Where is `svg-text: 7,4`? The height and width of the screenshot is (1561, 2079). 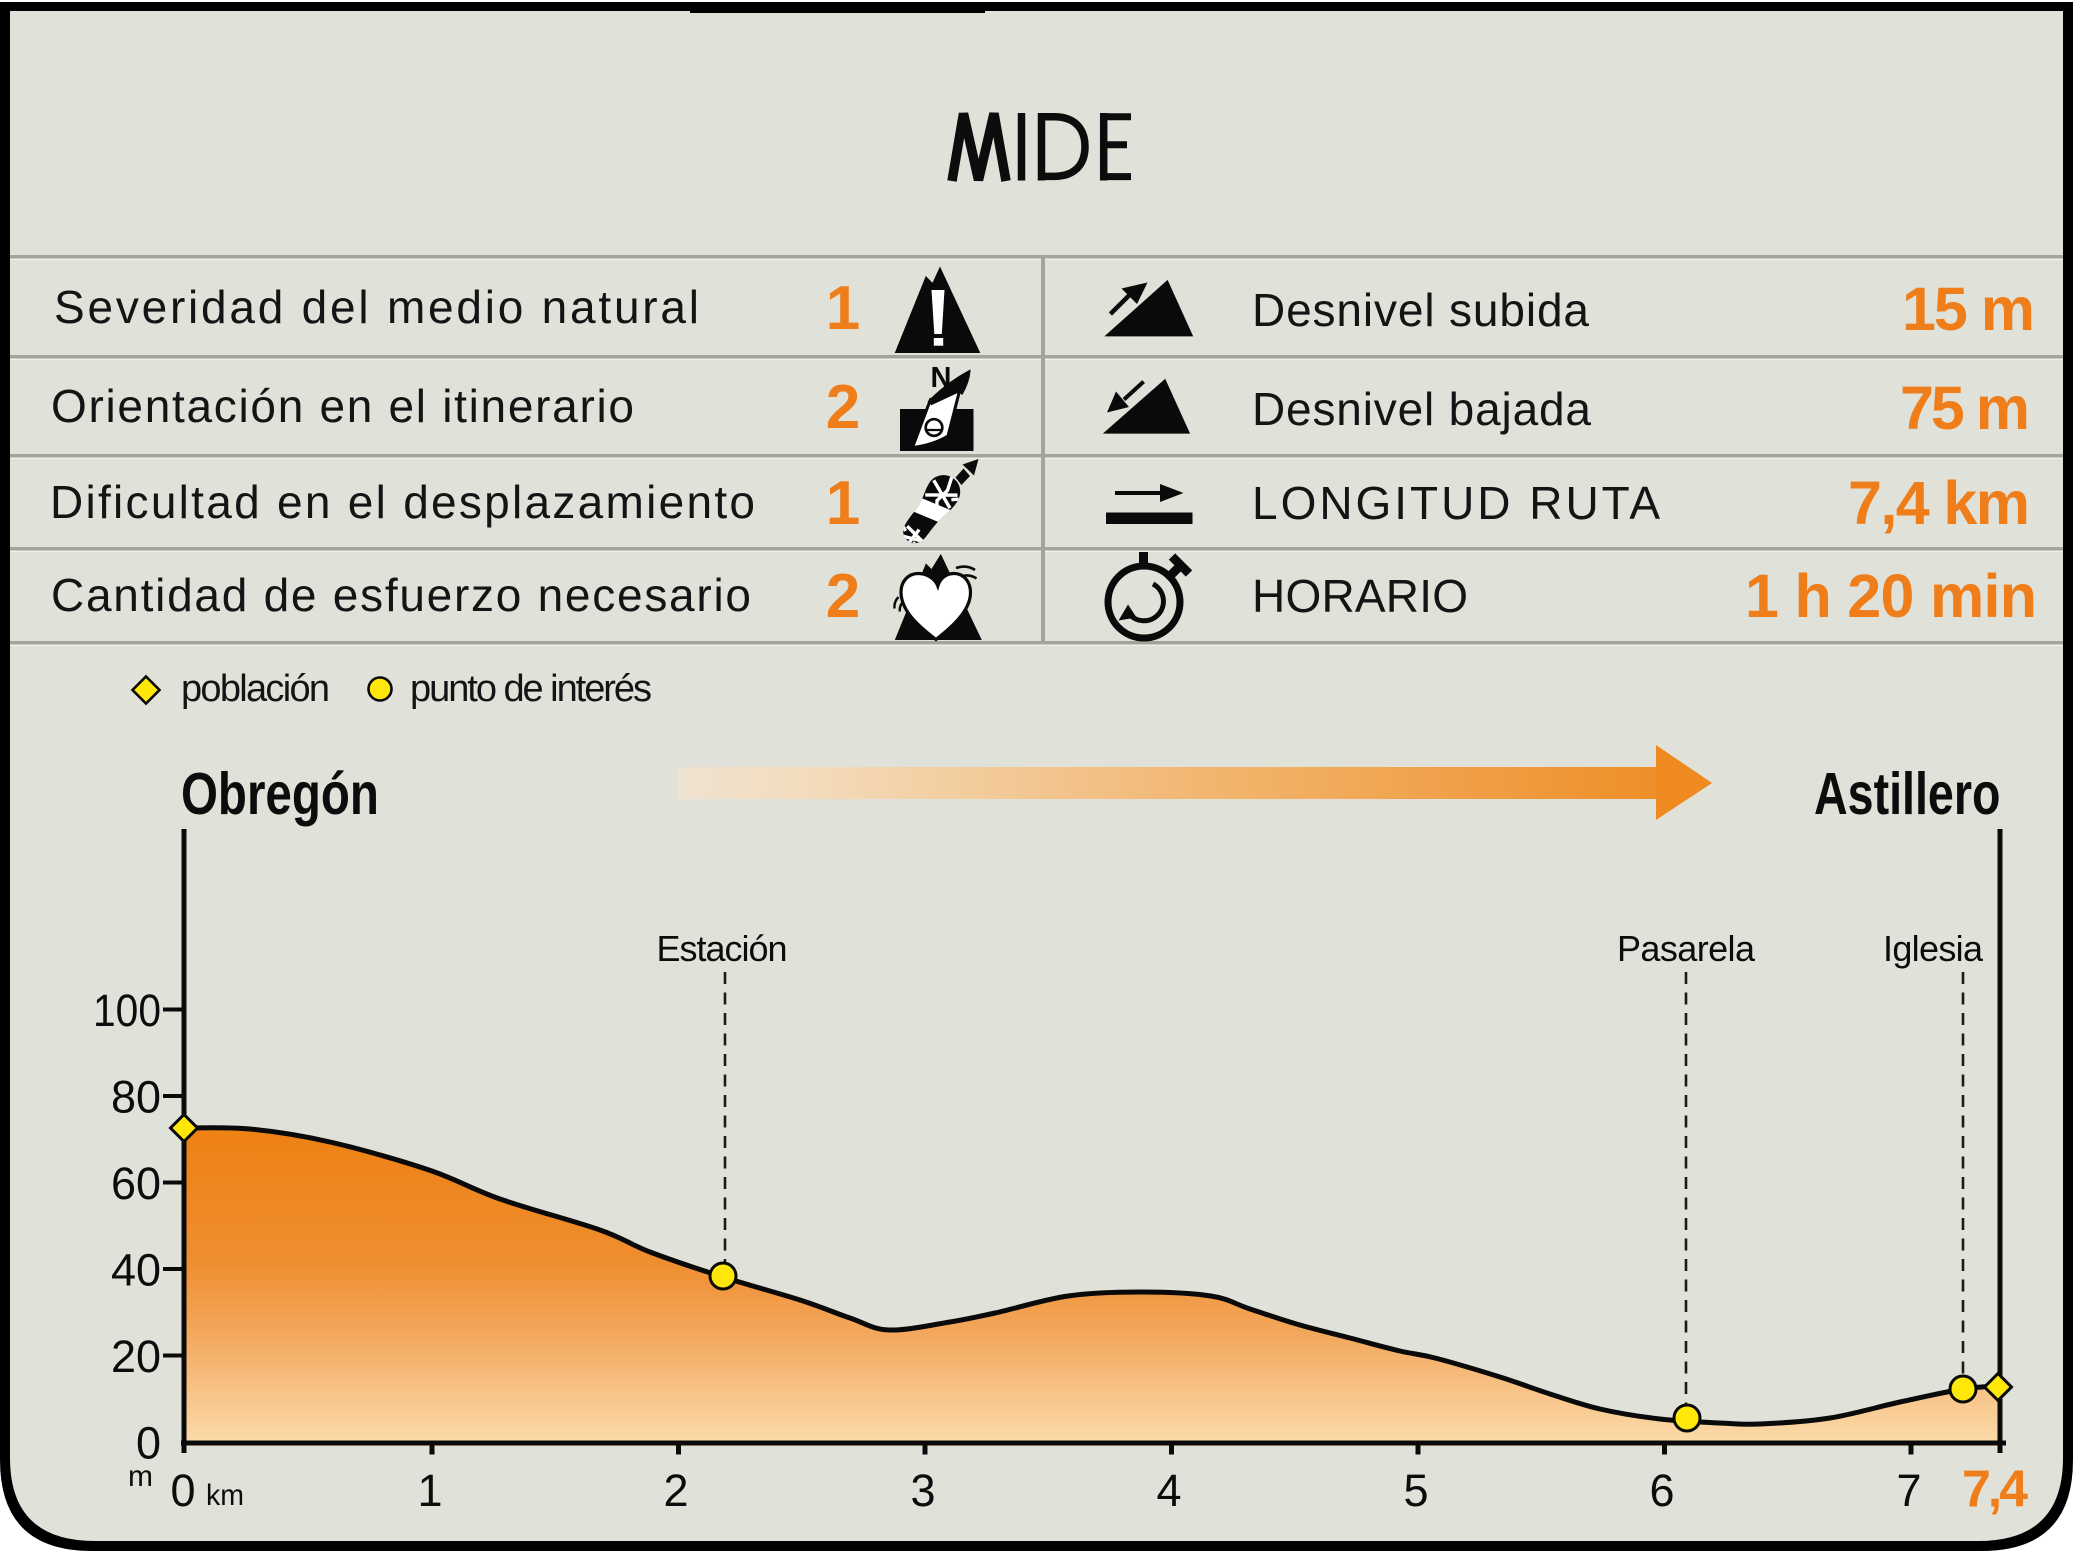
svg-text: 7,4 is located at coordinates (1995, 1490).